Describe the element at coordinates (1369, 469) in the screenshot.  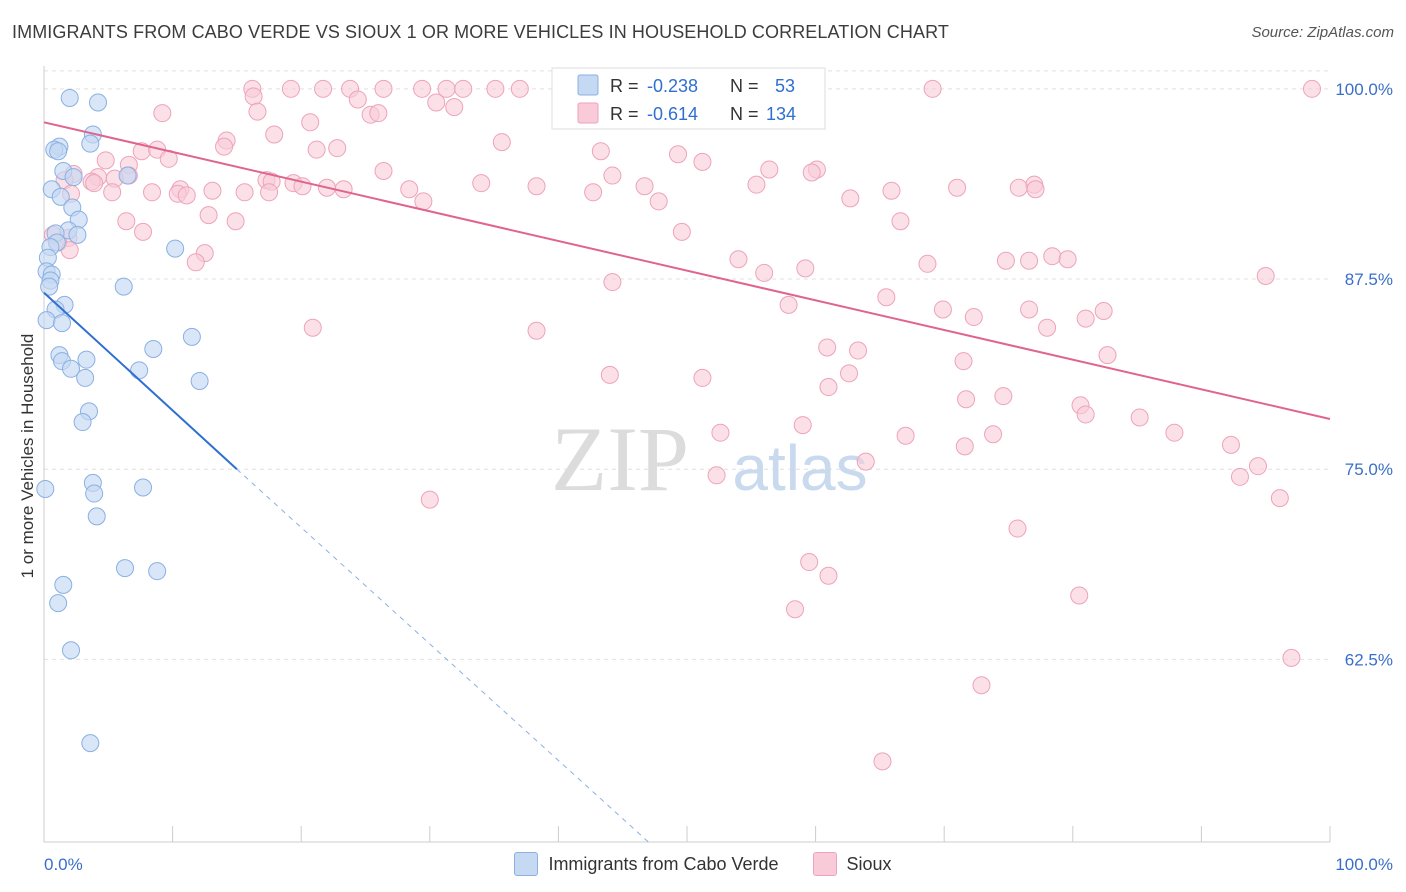
I see `y-tick-label: 75.0%` at that location.